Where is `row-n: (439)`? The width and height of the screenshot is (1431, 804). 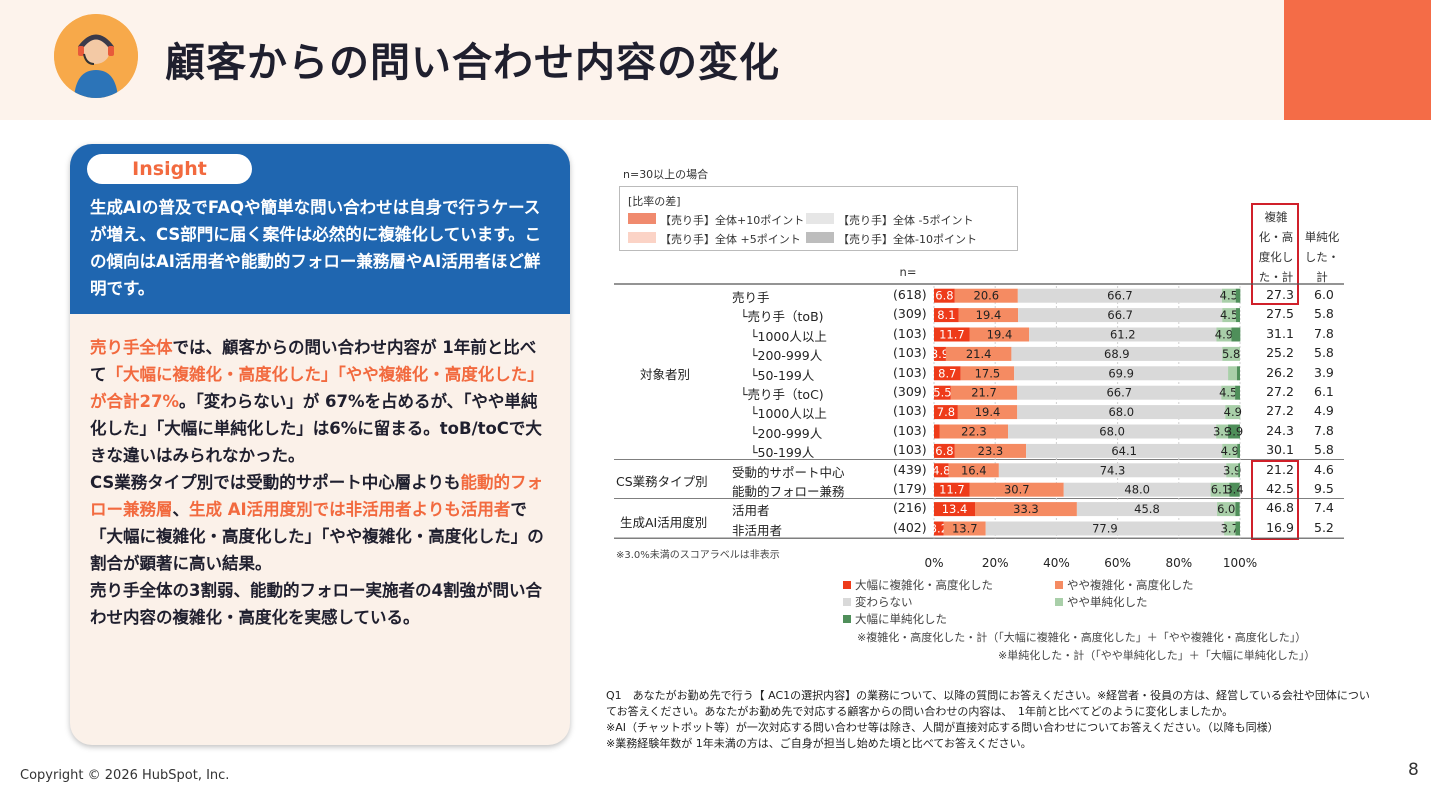 row-n: (439) is located at coordinates (910, 469).